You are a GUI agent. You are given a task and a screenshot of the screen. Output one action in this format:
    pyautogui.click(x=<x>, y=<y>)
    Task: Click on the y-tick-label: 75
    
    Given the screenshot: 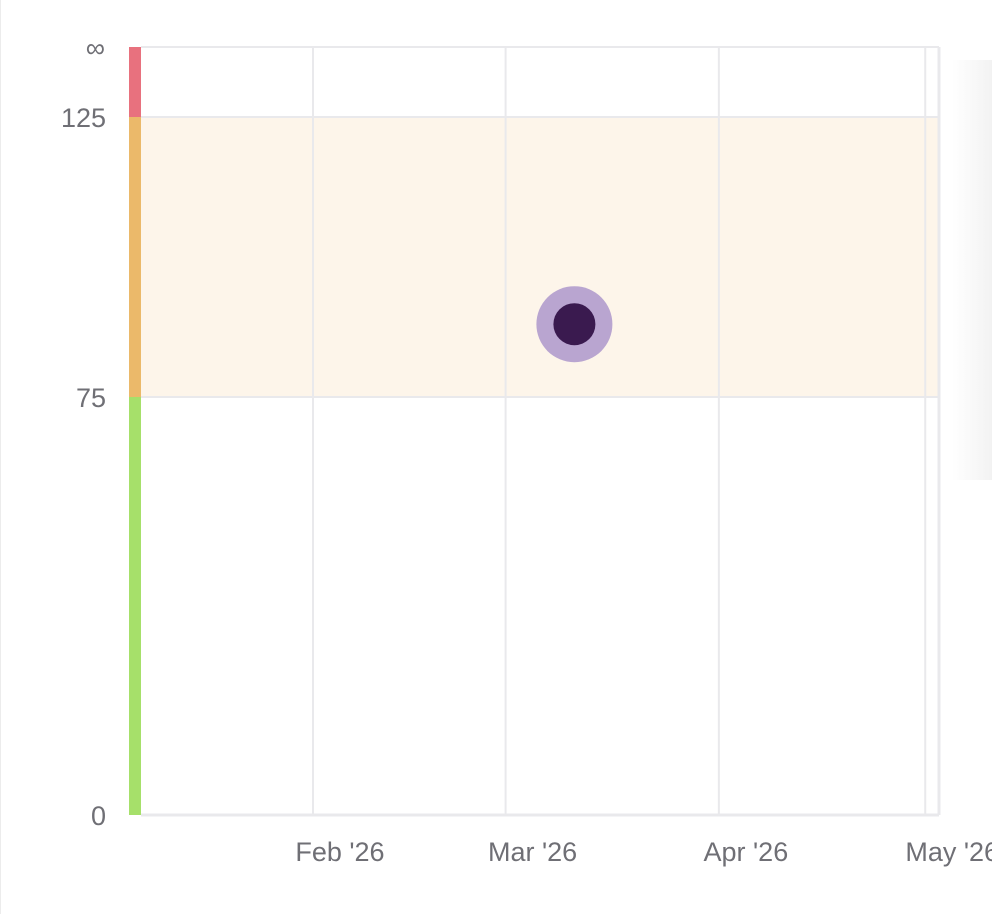 What is the action you would take?
    pyautogui.click(x=91, y=398)
    